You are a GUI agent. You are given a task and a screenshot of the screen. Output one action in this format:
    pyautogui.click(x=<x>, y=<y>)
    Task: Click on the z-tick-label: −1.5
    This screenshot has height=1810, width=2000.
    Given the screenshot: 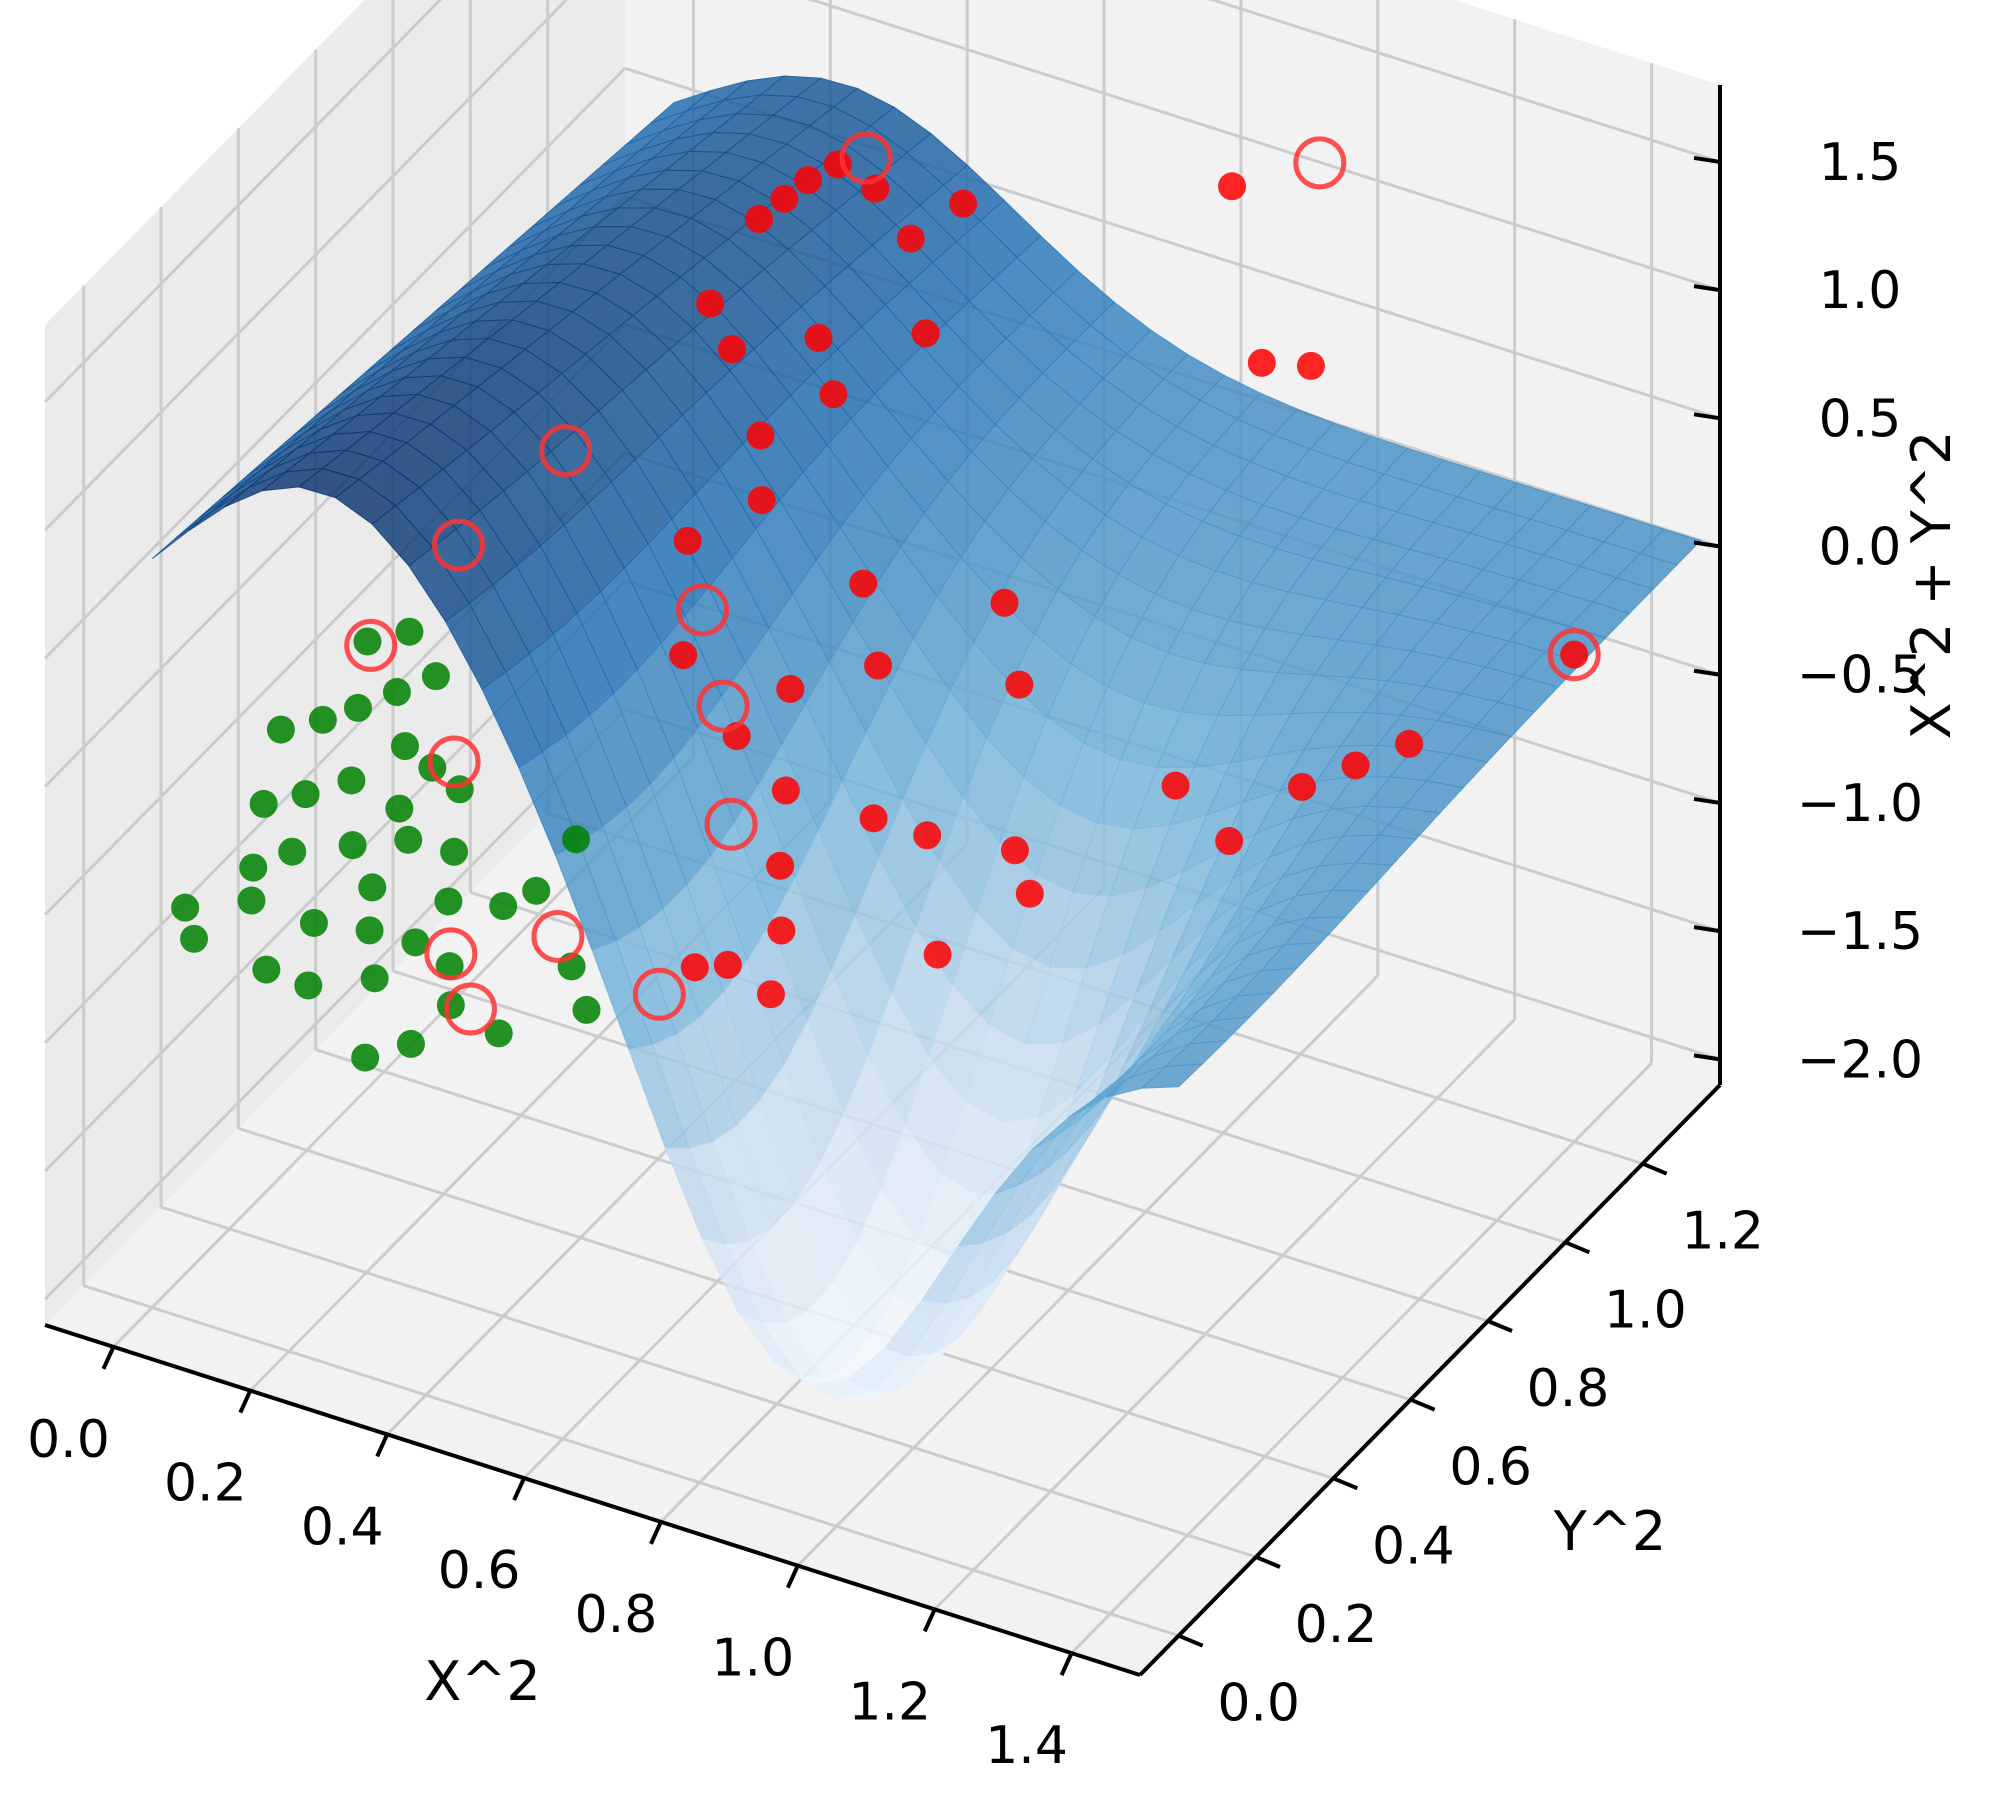 What is the action you would take?
    pyautogui.click(x=1860, y=932)
    